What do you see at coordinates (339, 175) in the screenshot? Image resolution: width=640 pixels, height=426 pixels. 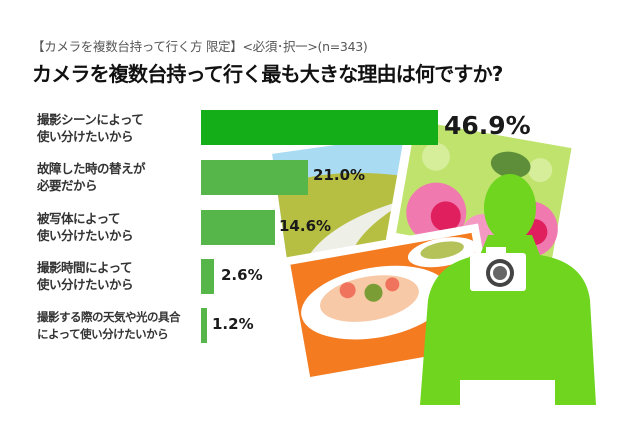 I see `bar-value-2: 21.0%` at bounding box center [339, 175].